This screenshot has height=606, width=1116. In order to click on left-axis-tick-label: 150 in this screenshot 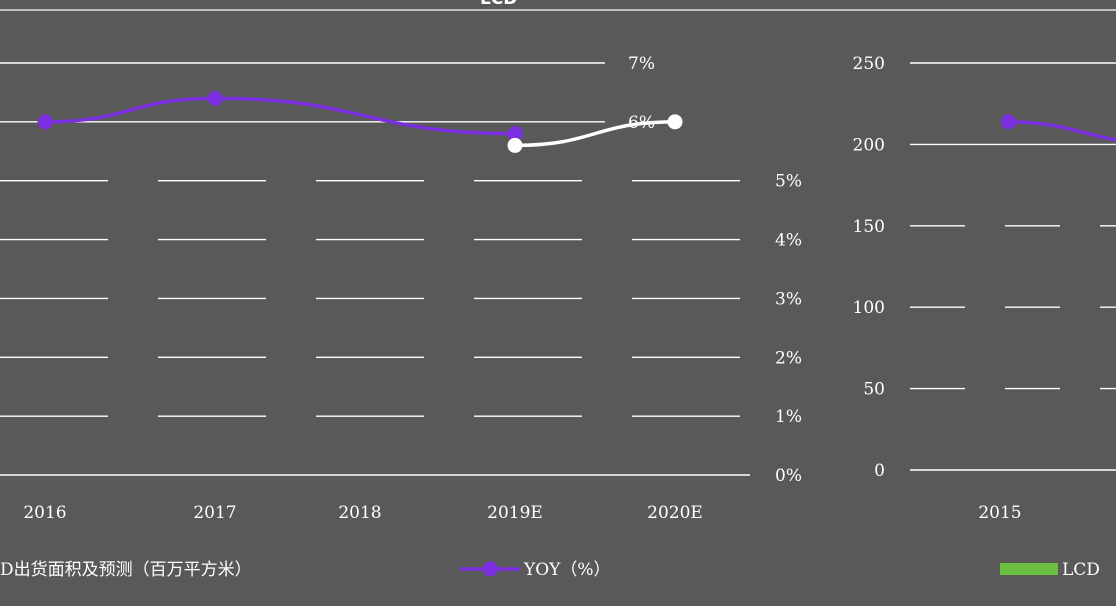, I will do `click(869, 227)`.